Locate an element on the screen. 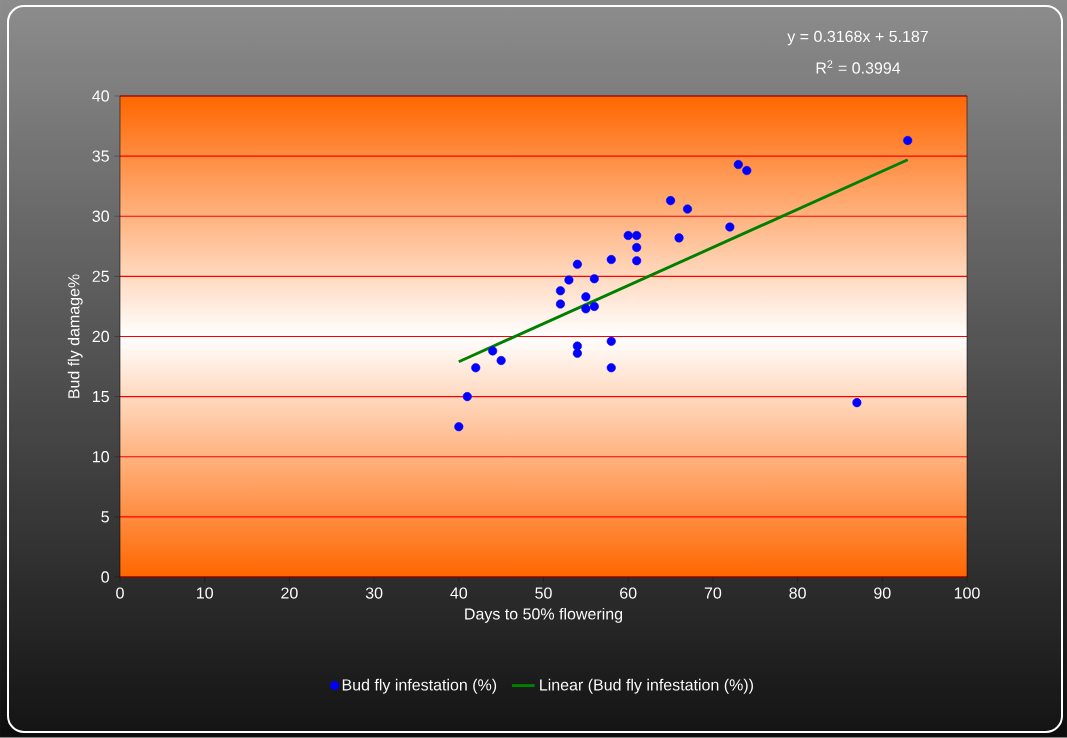 The height and width of the screenshot is (738, 1067). text: R$^{2}$ = 0.3994 is located at coordinates (858, 67).